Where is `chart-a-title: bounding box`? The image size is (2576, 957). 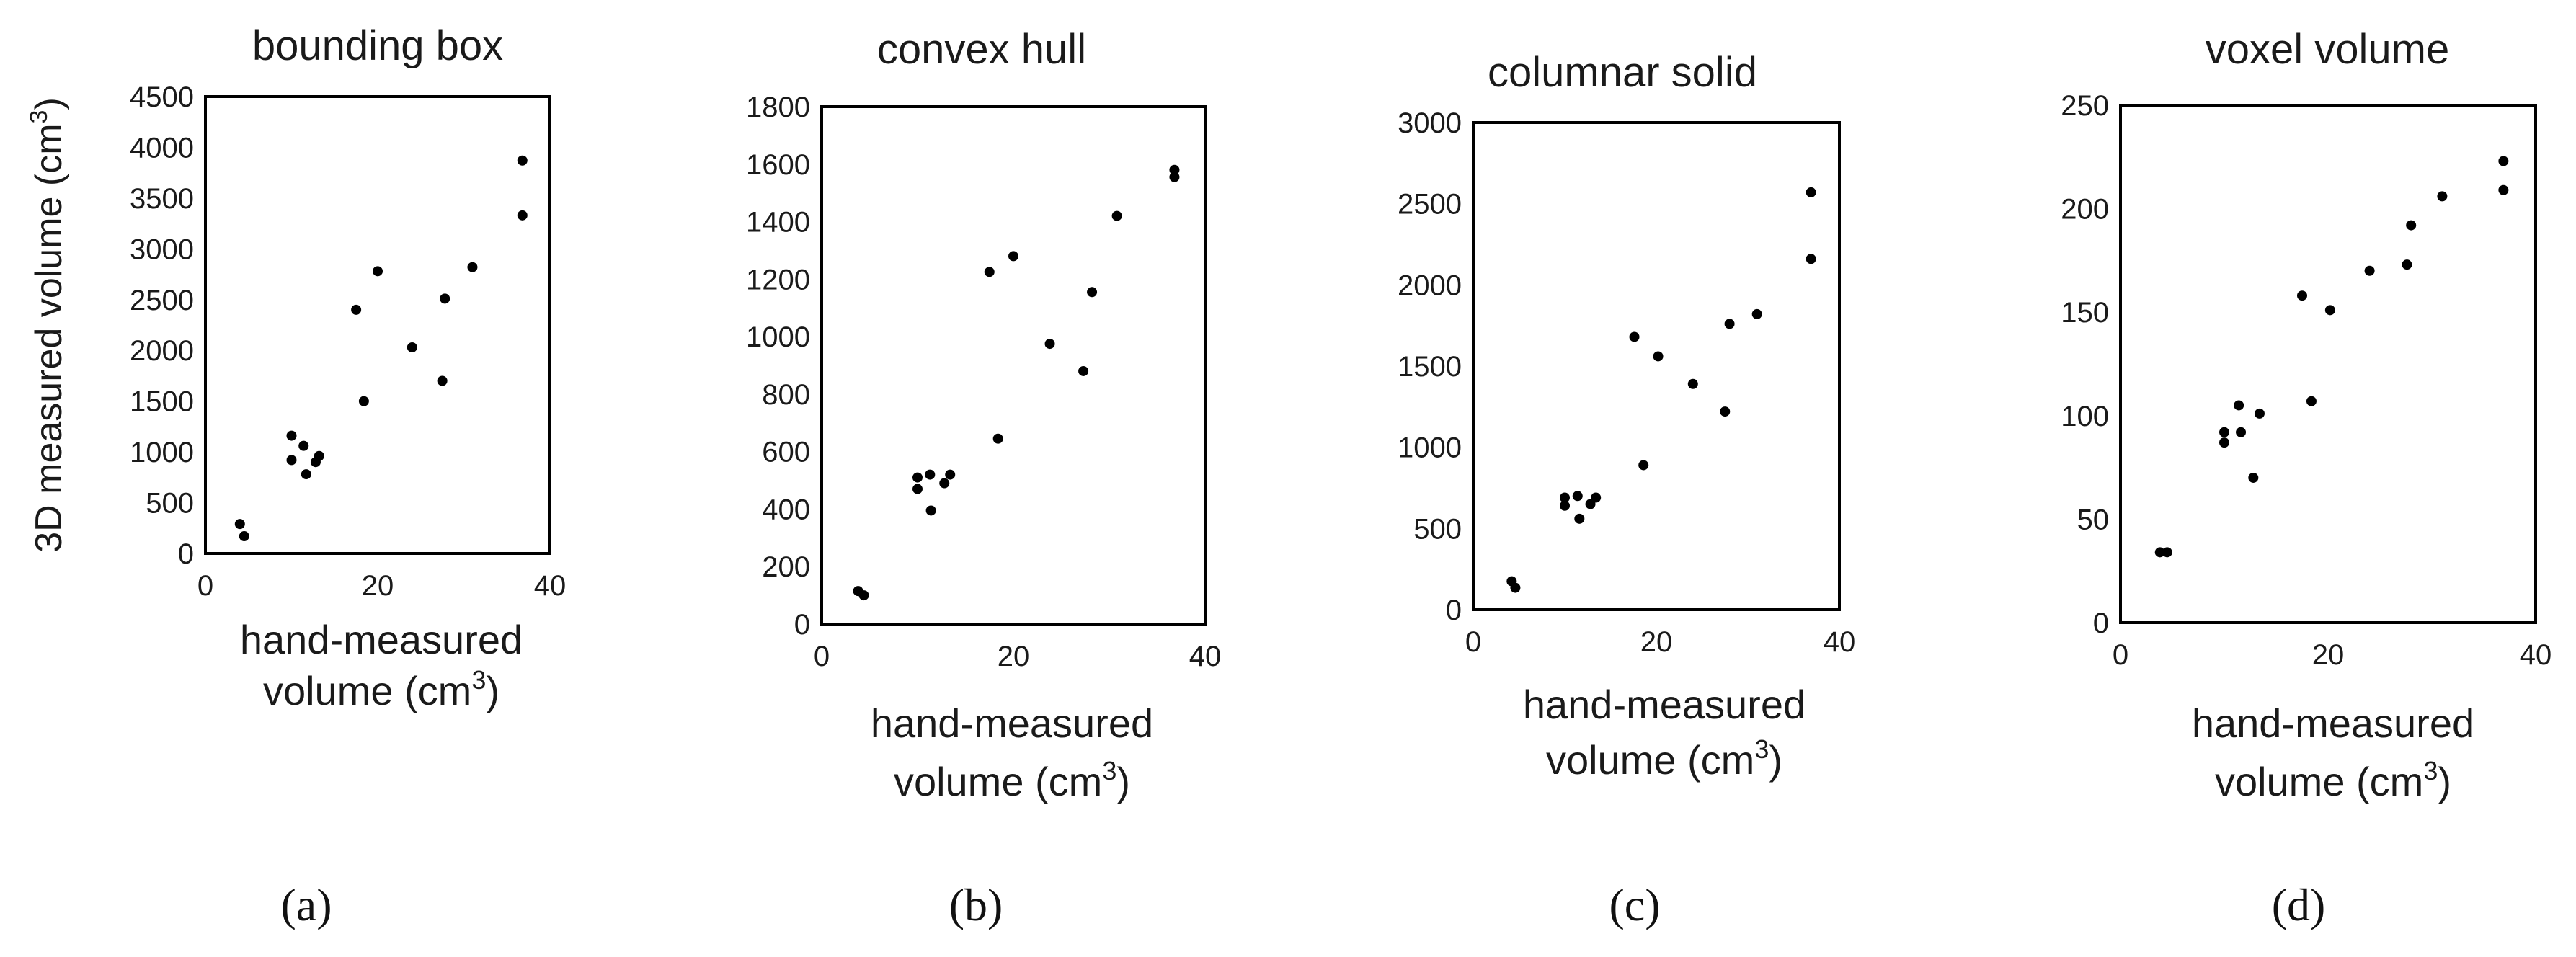 chart-a-title: bounding box is located at coordinates (377, 45).